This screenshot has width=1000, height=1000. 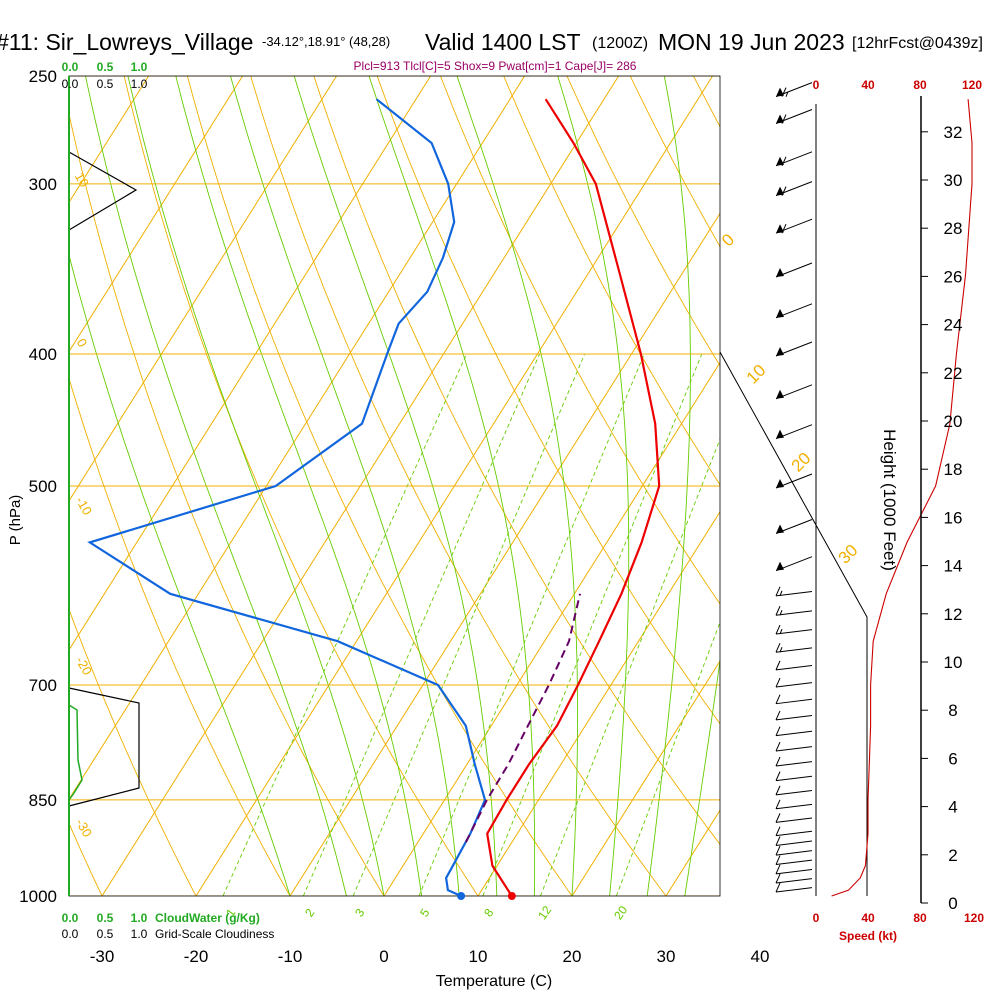 What do you see at coordinates (70, 934) in the screenshot?
I see `cloudiness-tick-bottom: 0.0` at bounding box center [70, 934].